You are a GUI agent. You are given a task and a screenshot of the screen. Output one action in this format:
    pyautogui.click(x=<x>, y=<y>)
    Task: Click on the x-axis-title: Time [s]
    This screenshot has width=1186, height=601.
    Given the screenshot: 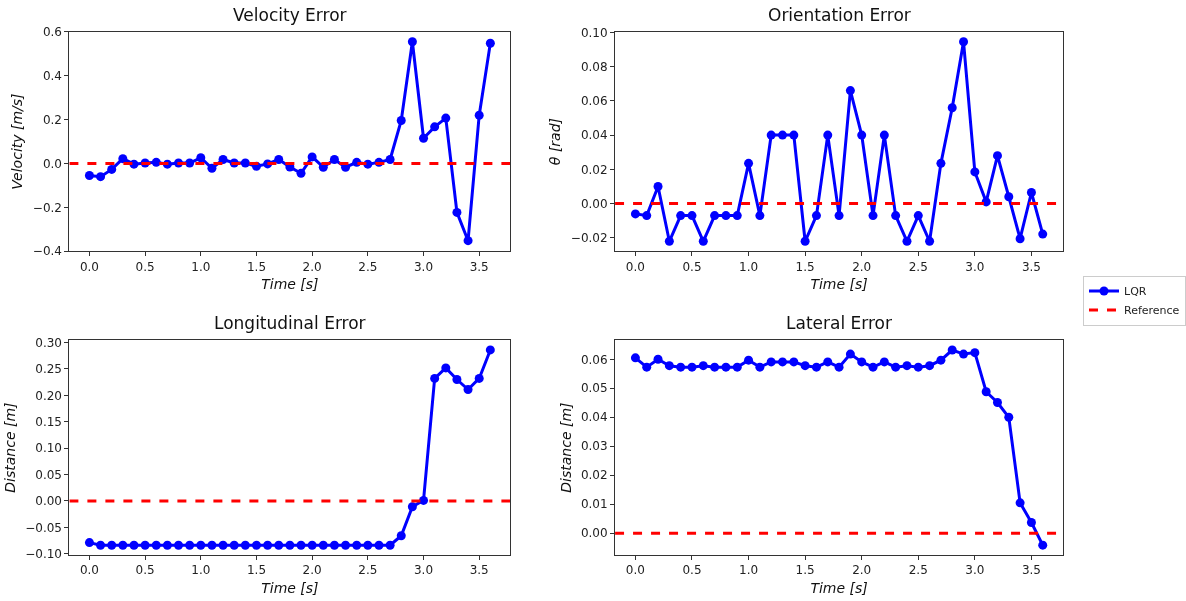 What is the action you would take?
    pyautogui.click(x=290, y=283)
    